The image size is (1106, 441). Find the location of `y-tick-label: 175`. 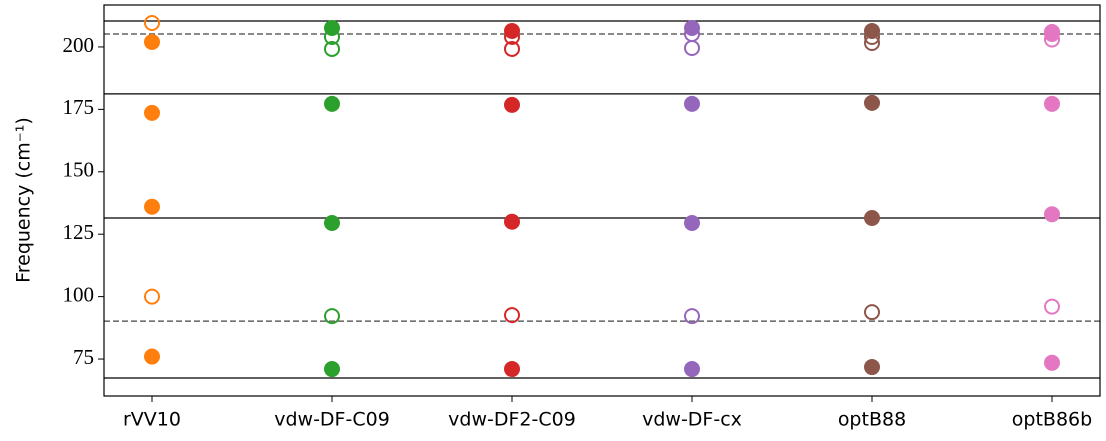

y-tick-label: 175 is located at coordinates (79, 107).